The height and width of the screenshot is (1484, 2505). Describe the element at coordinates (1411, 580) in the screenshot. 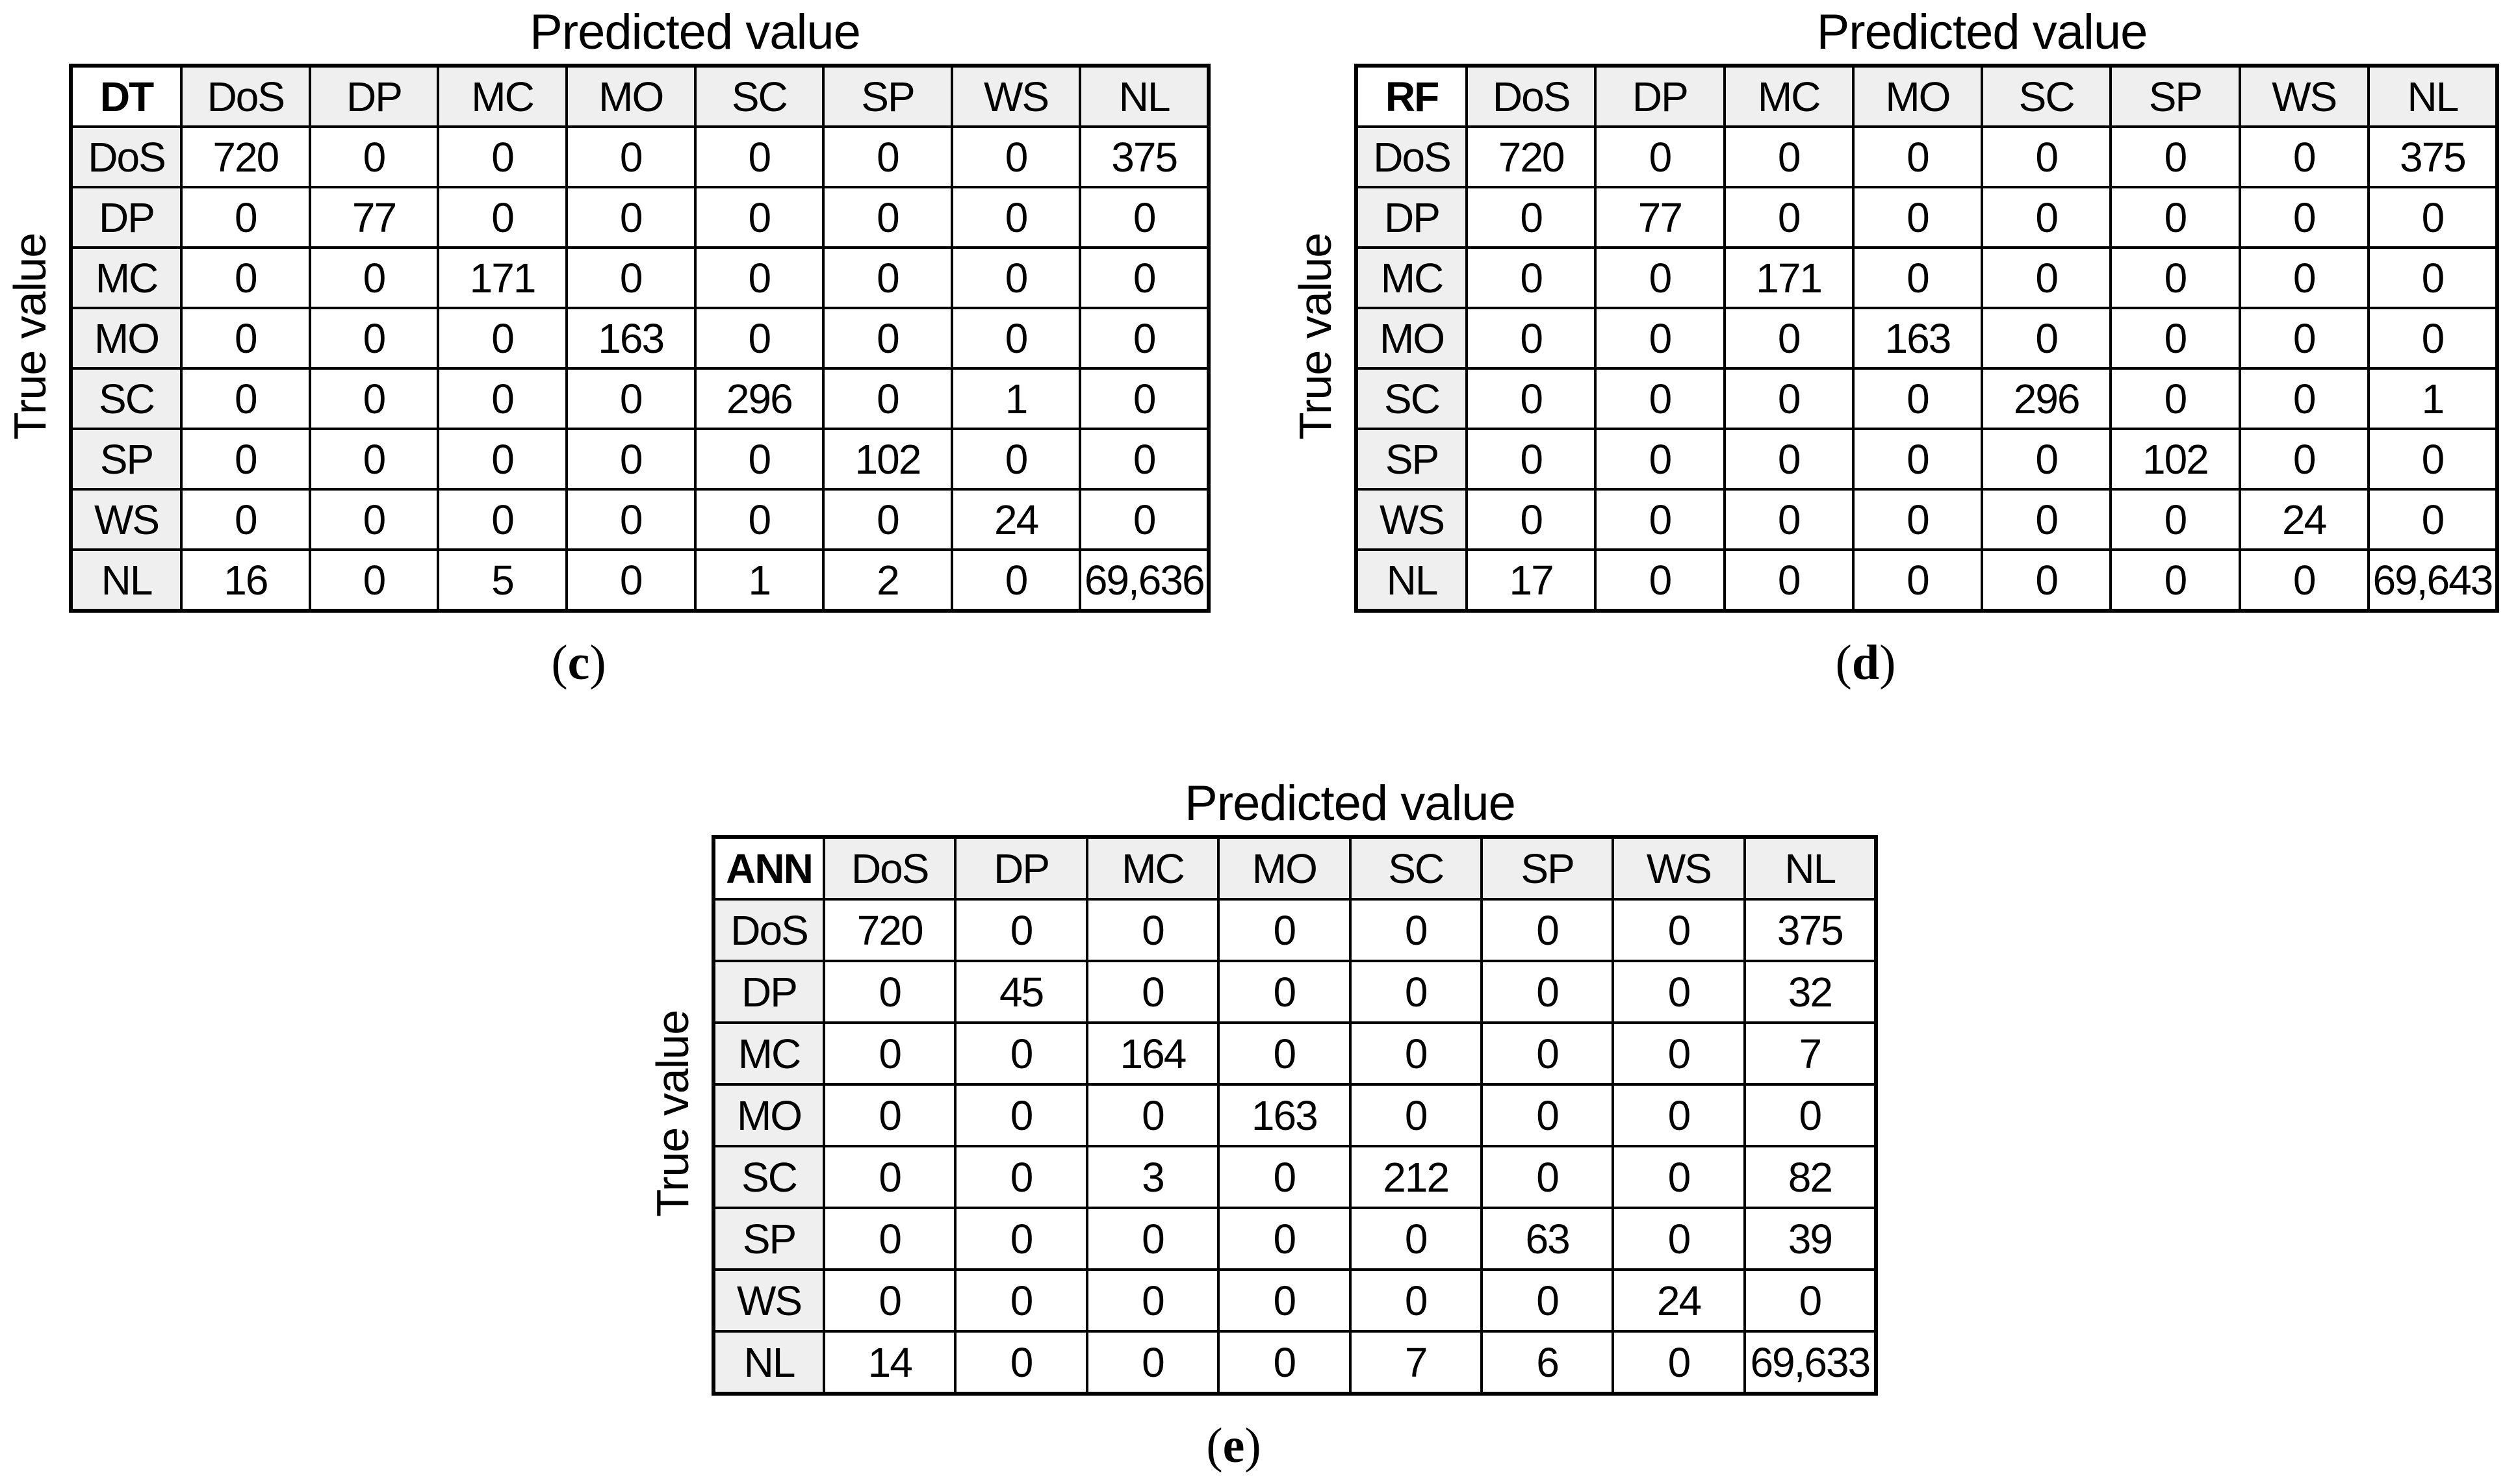

I see `row-header-nl: NL` at that location.